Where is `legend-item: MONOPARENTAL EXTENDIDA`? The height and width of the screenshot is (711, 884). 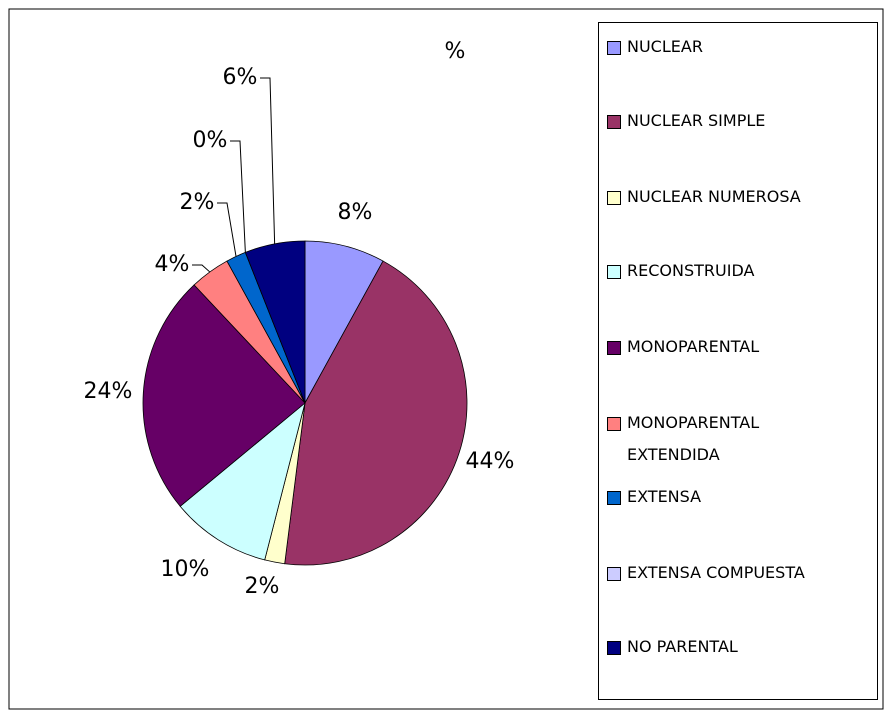 legend-item: MONOPARENTAL EXTENDIDA is located at coordinates (742, 439).